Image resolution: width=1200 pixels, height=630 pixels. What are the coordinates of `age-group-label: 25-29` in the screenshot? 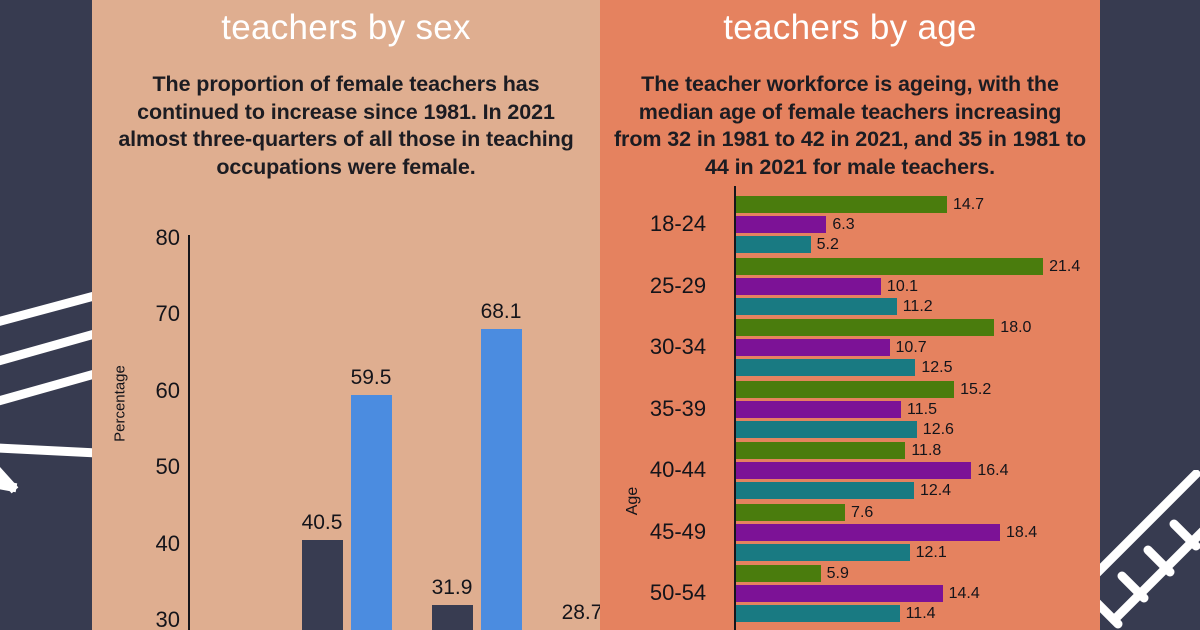 It's located at (678, 285).